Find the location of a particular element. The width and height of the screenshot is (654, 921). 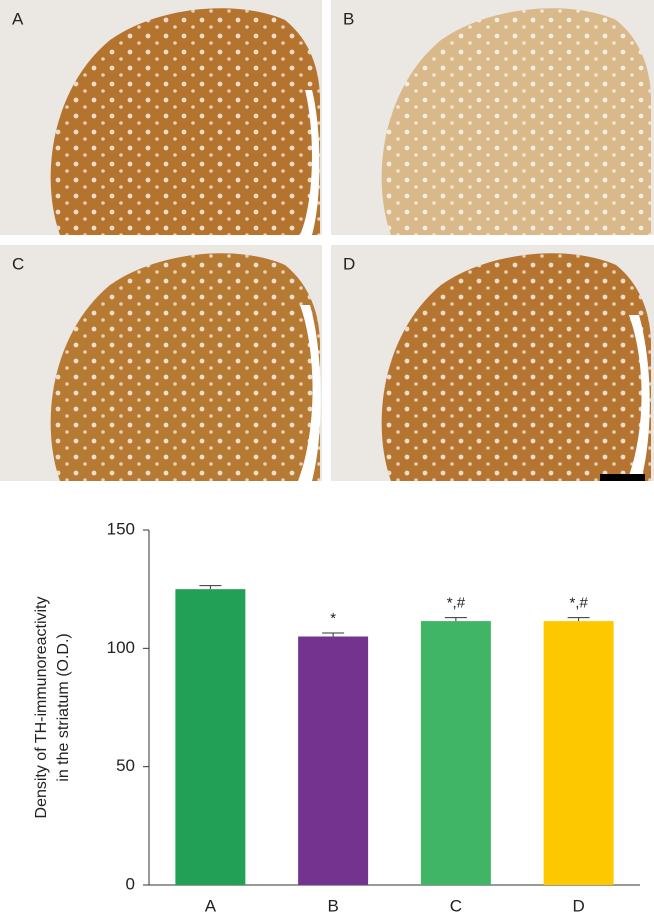

x-tick-label: B is located at coordinates (332, 905).